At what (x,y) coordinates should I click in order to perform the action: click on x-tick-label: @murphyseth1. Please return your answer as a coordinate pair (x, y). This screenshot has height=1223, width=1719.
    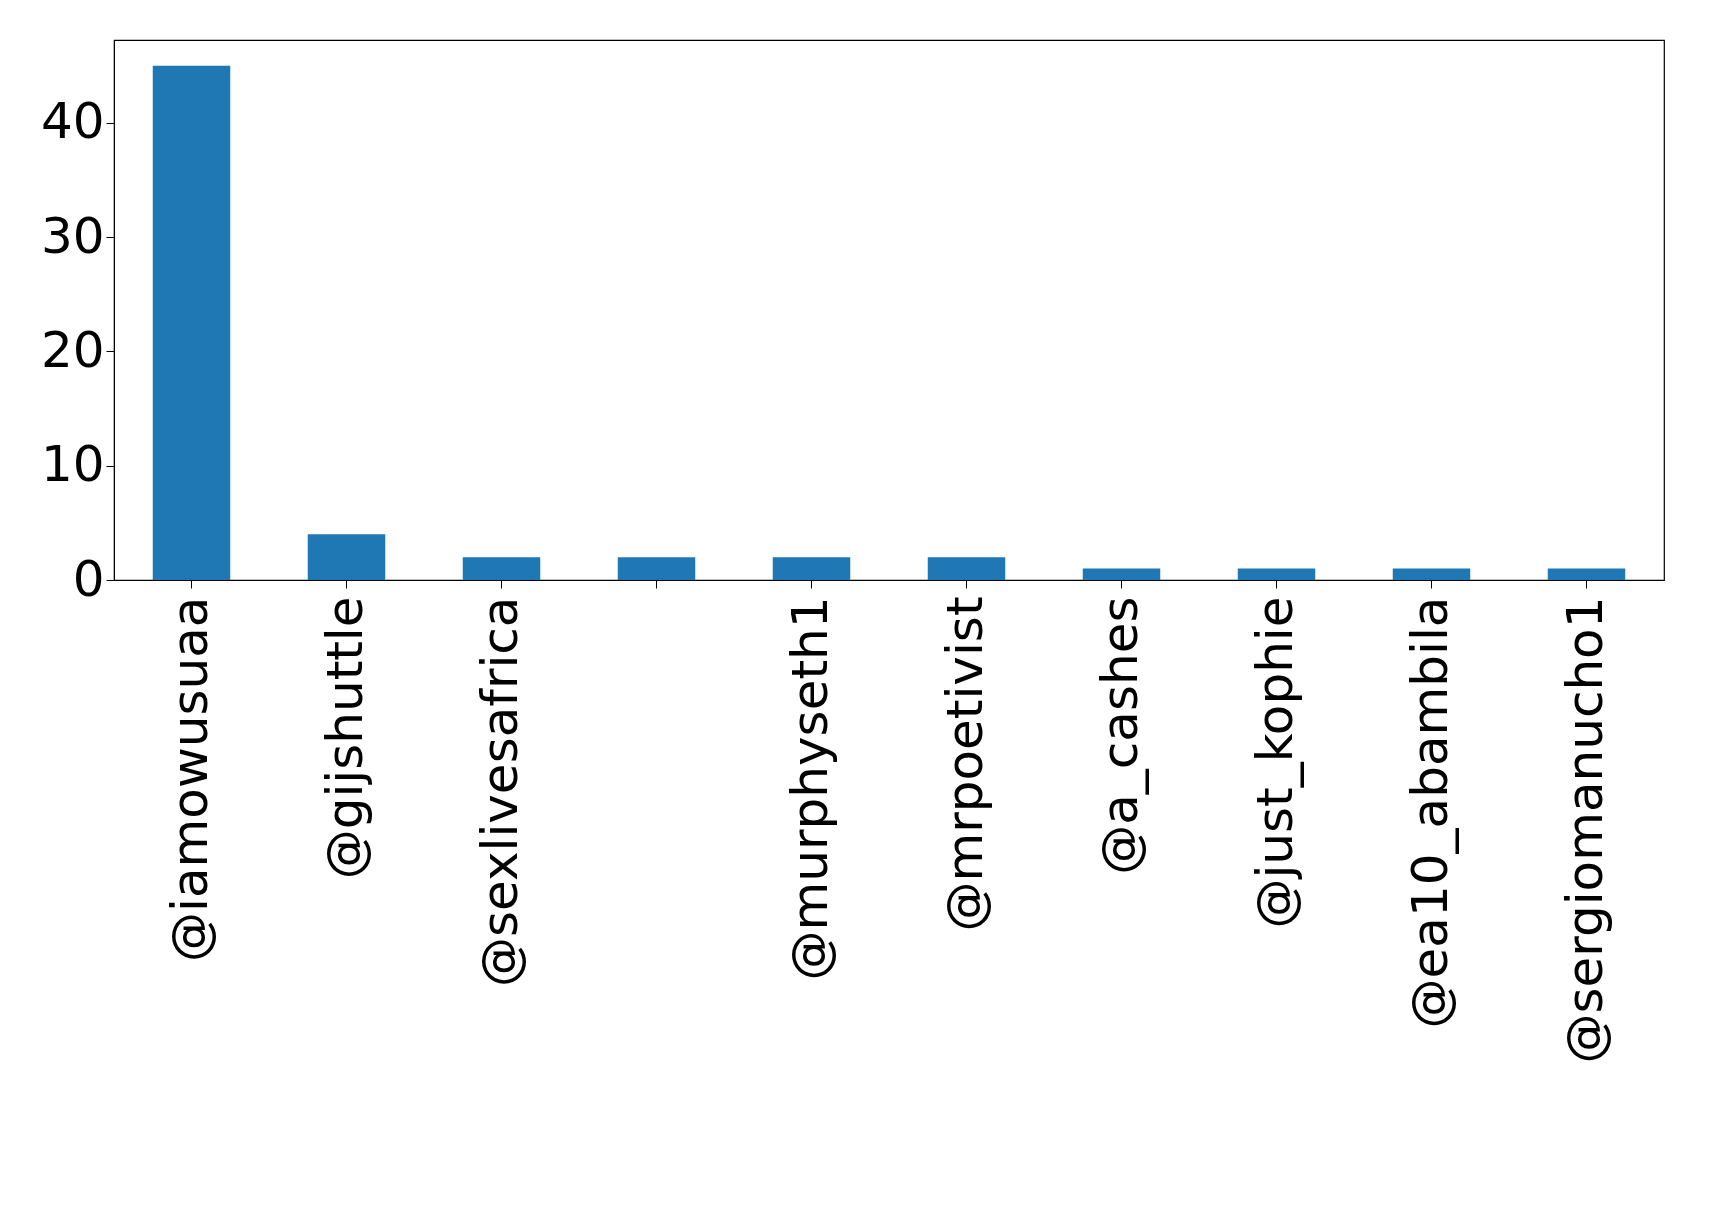
    Looking at the image, I should click on (809, 788).